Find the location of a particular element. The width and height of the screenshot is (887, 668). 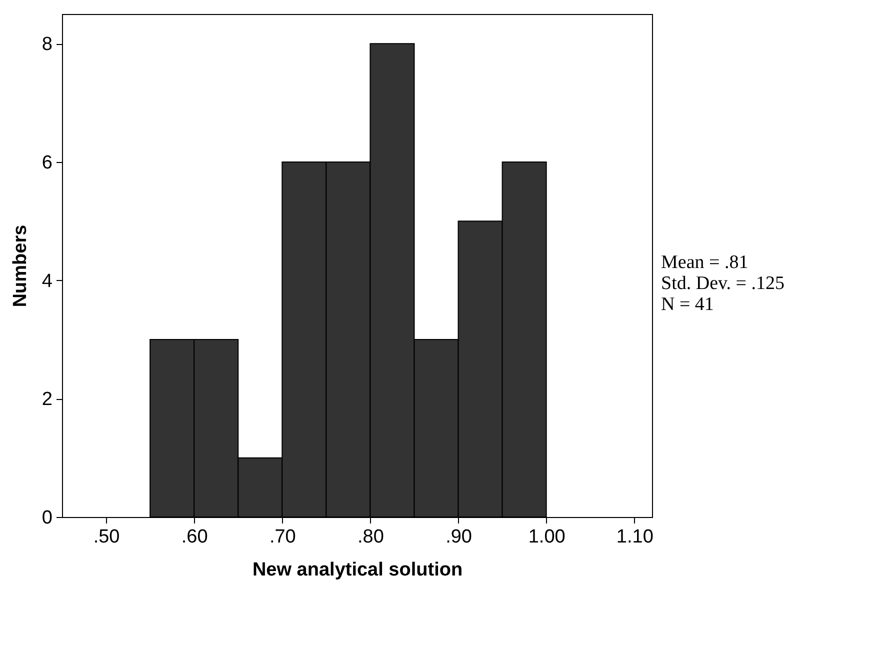

text: Mean = .81 is located at coordinates (705, 262).